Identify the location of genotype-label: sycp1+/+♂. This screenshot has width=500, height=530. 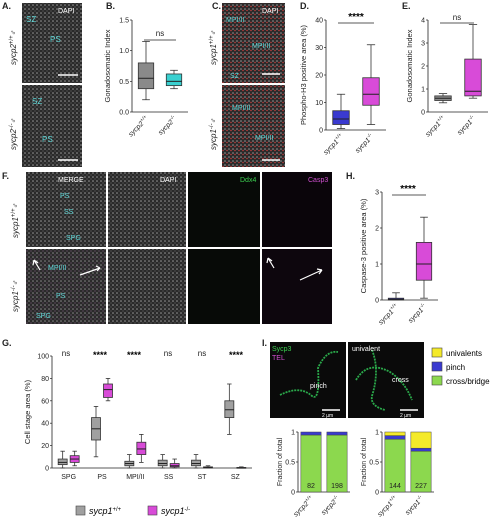
(15, 220).